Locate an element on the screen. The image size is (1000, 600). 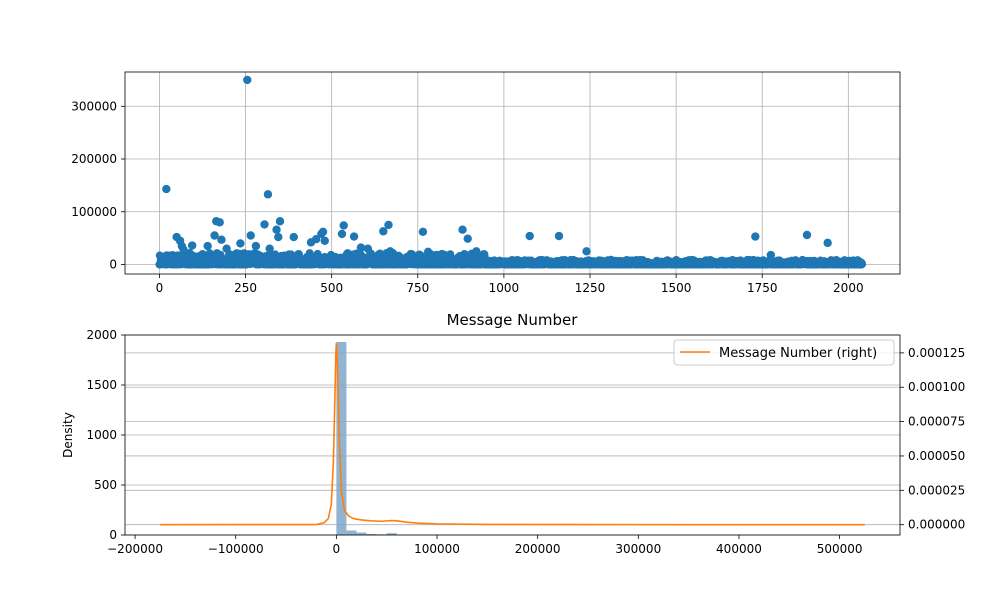
density-xtick-label: −100000 is located at coordinates (236, 549).